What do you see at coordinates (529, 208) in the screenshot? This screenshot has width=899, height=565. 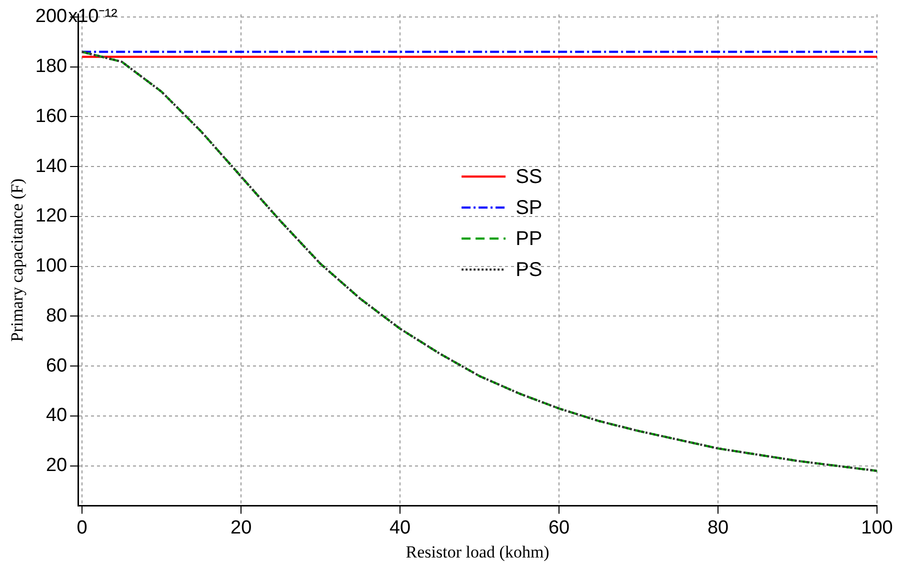 I see `legend-label: SP` at bounding box center [529, 208].